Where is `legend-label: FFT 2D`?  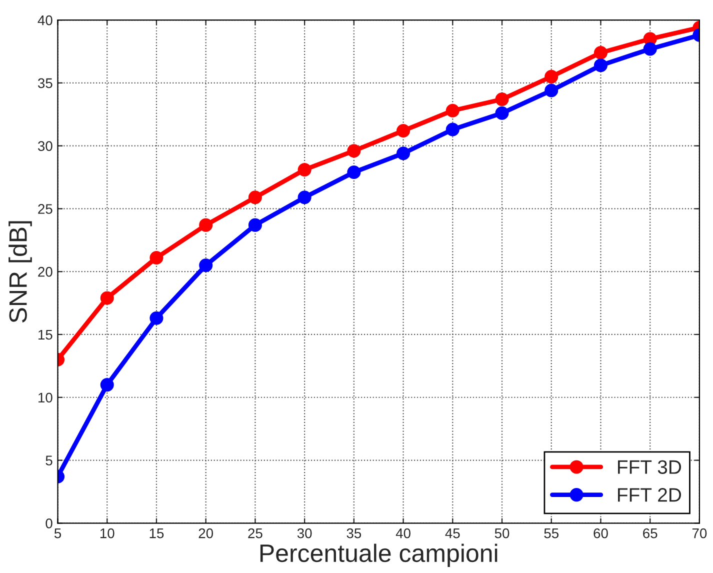
legend-label: FFT 2D is located at coordinates (650, 495).